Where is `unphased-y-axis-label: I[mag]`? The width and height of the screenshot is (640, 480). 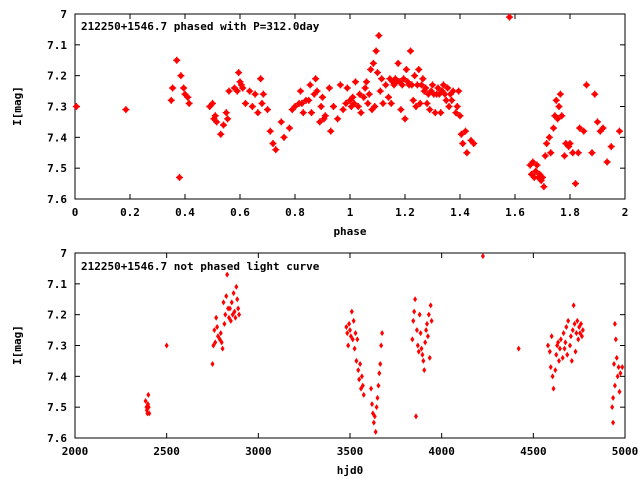 unphased-y-axis-label: I[mag] is located at coordinates (17, 345).